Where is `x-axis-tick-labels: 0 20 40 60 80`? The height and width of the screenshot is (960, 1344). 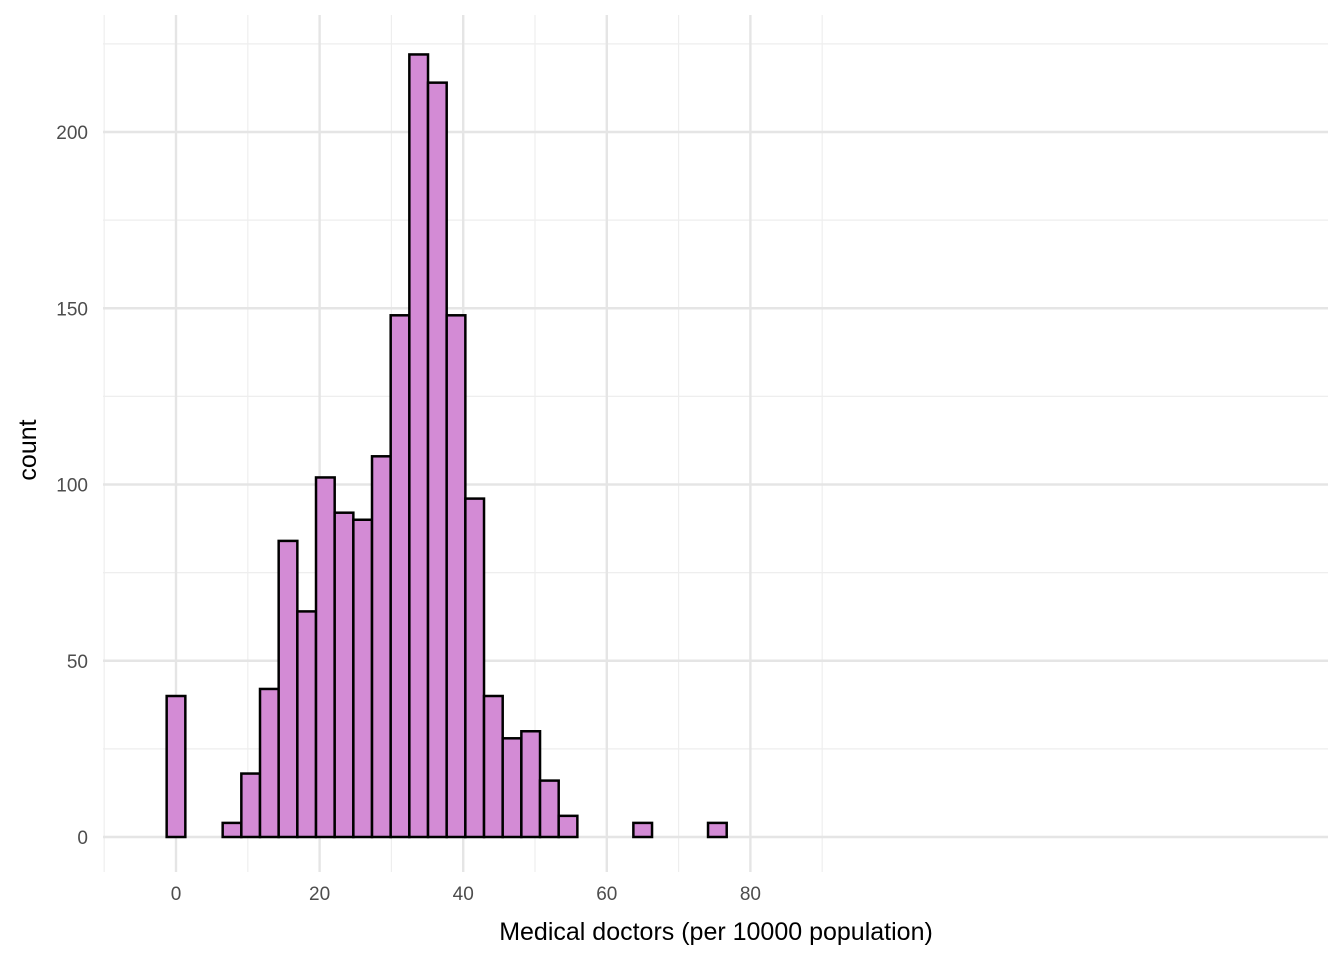
x-axis-tick-labels: 0 20 40 60 80 is located at coordinates (466, 894).